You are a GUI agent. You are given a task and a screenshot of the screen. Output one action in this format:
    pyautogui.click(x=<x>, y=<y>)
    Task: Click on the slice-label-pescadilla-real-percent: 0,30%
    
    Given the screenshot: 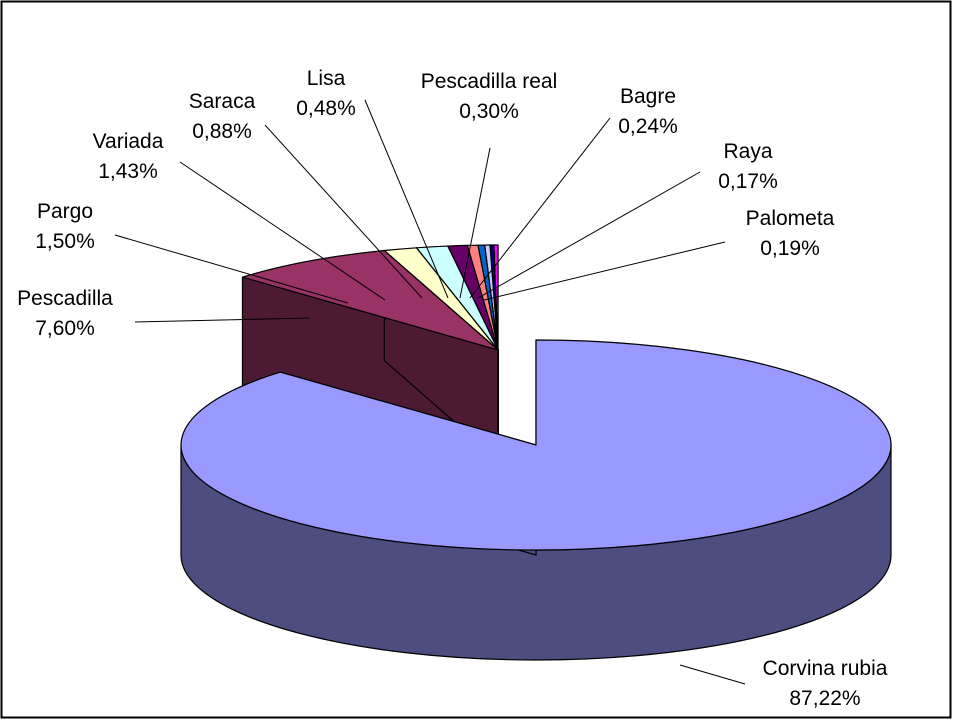 What is the action you would take?
    pyautogui.click(x=489, y=111)
    